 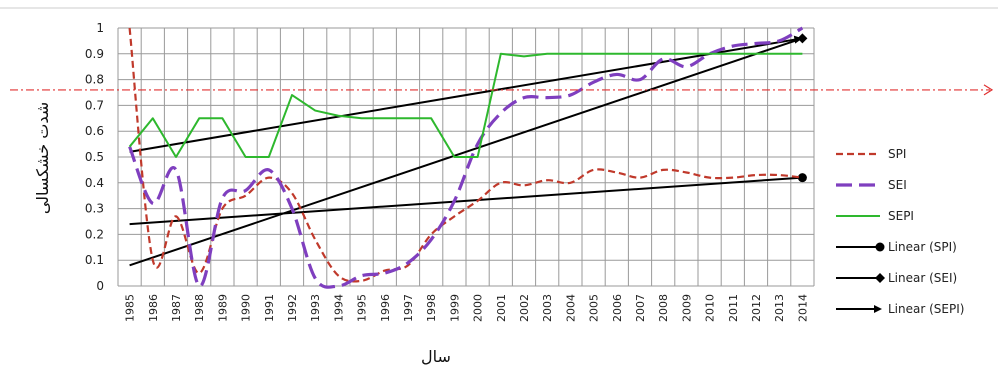 What do you see at coordinates (94, 105) in the screenshot?
I see `y-tick-label: 0.7` at bounding box center [94, 105].